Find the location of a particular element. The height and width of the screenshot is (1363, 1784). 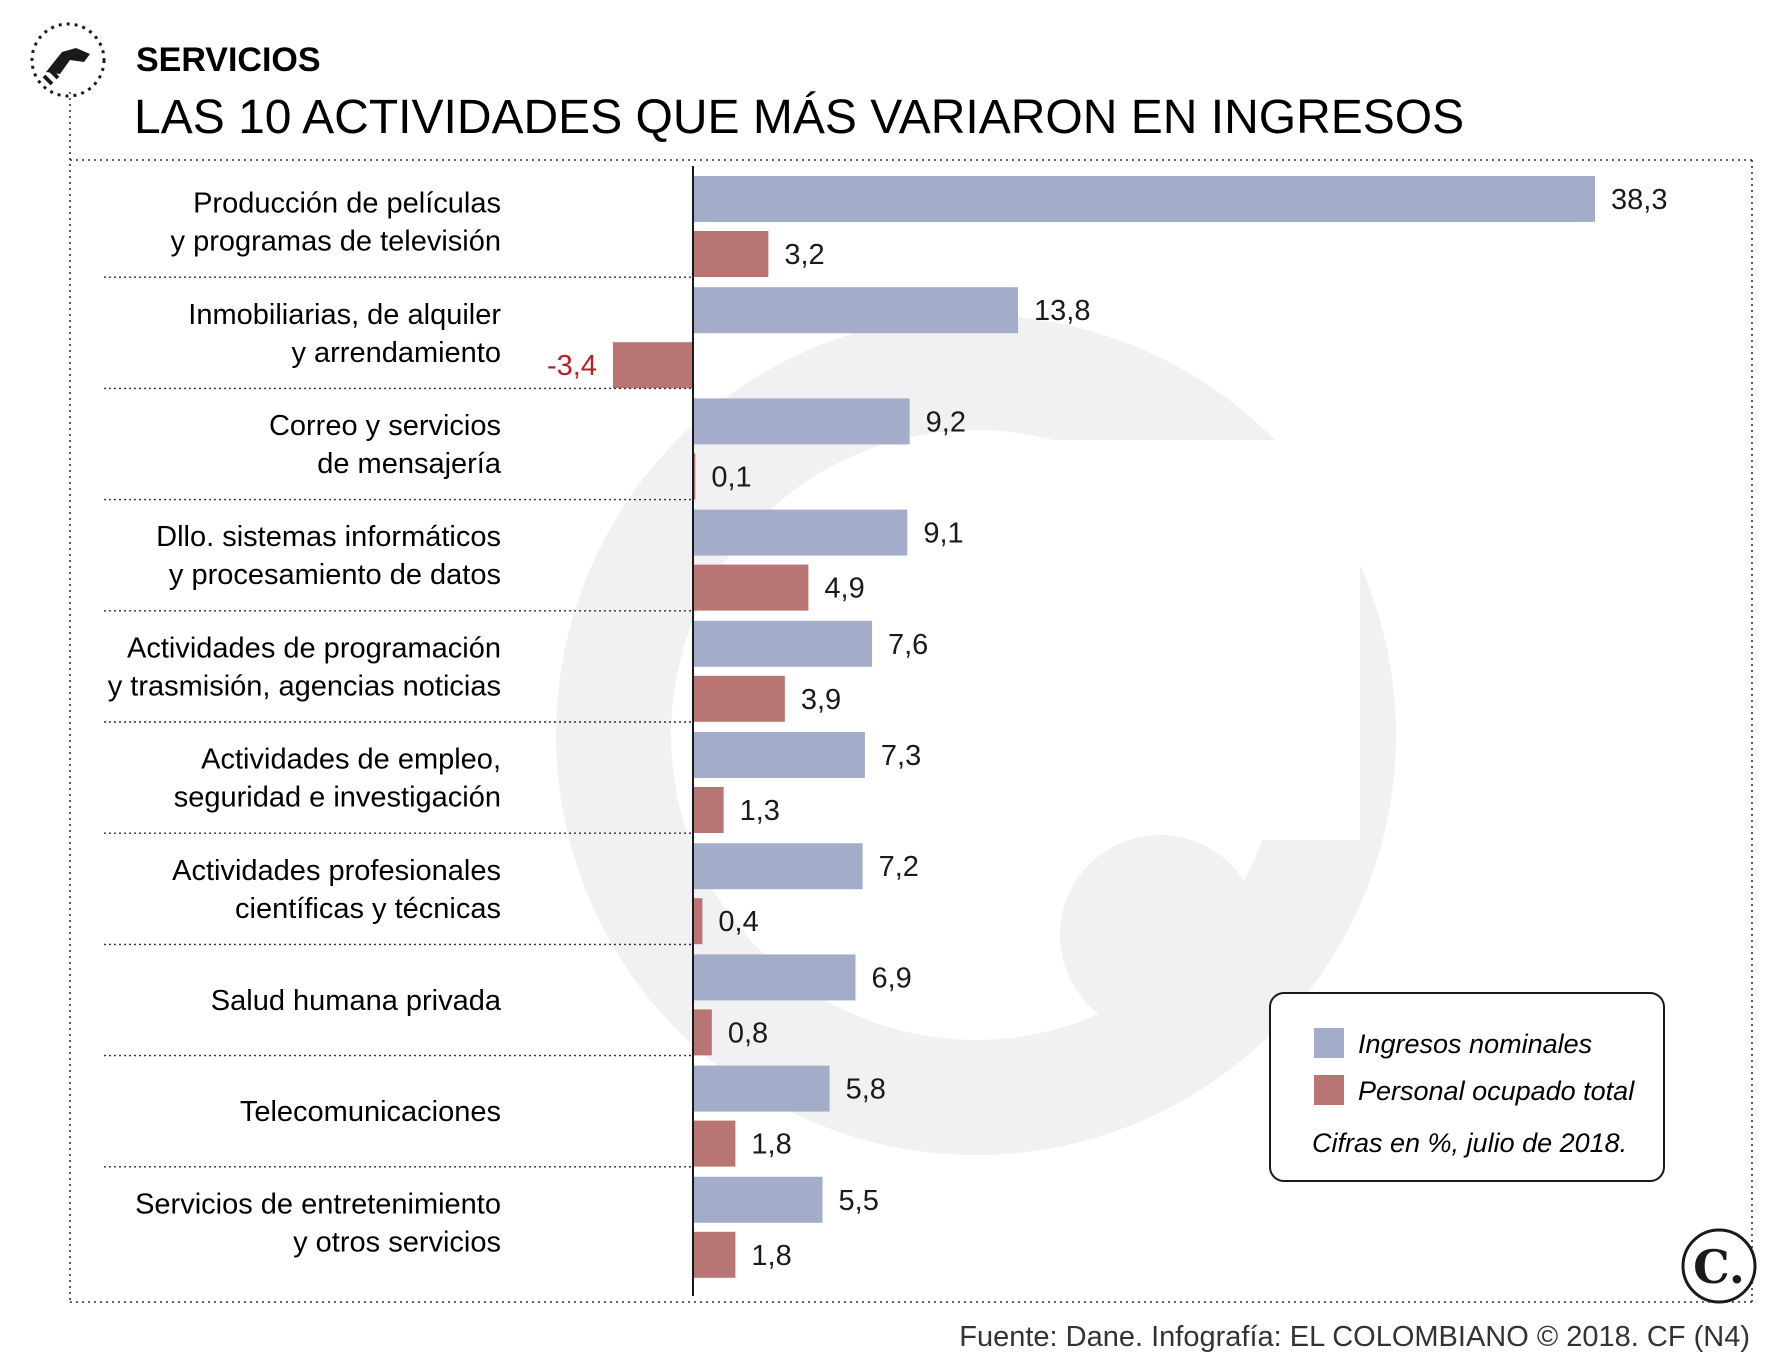

category-label: y procesamiento de datos is located at coordinates (335, 575).